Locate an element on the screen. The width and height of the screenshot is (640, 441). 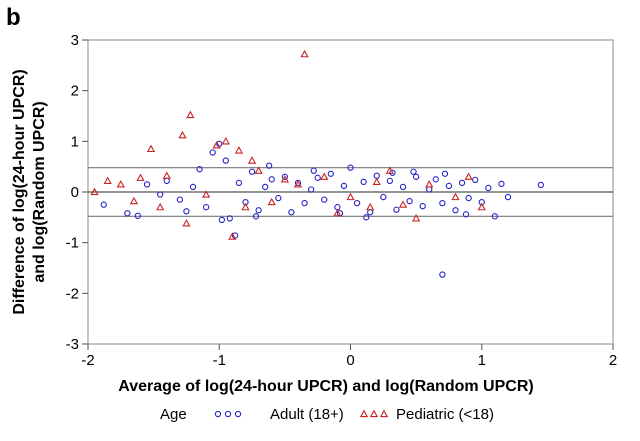
y-tick-label: -3 is located at coordinates (72, 344).